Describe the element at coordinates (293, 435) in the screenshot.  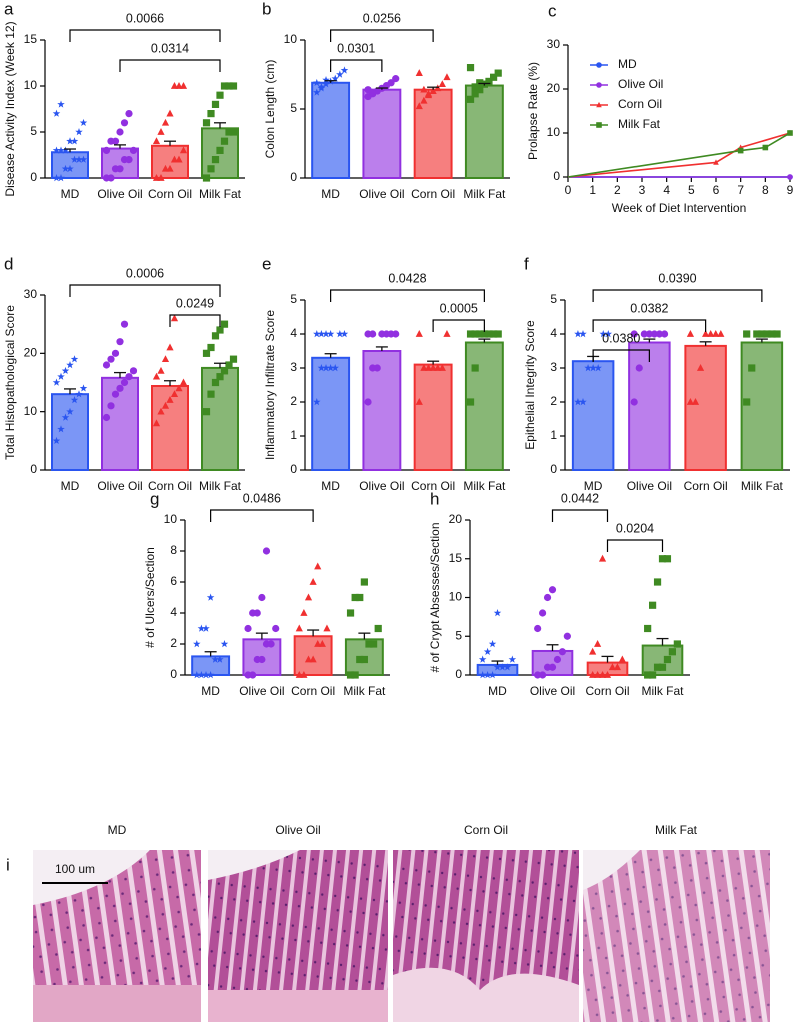
I see `y-tick-label: 1` at that location.